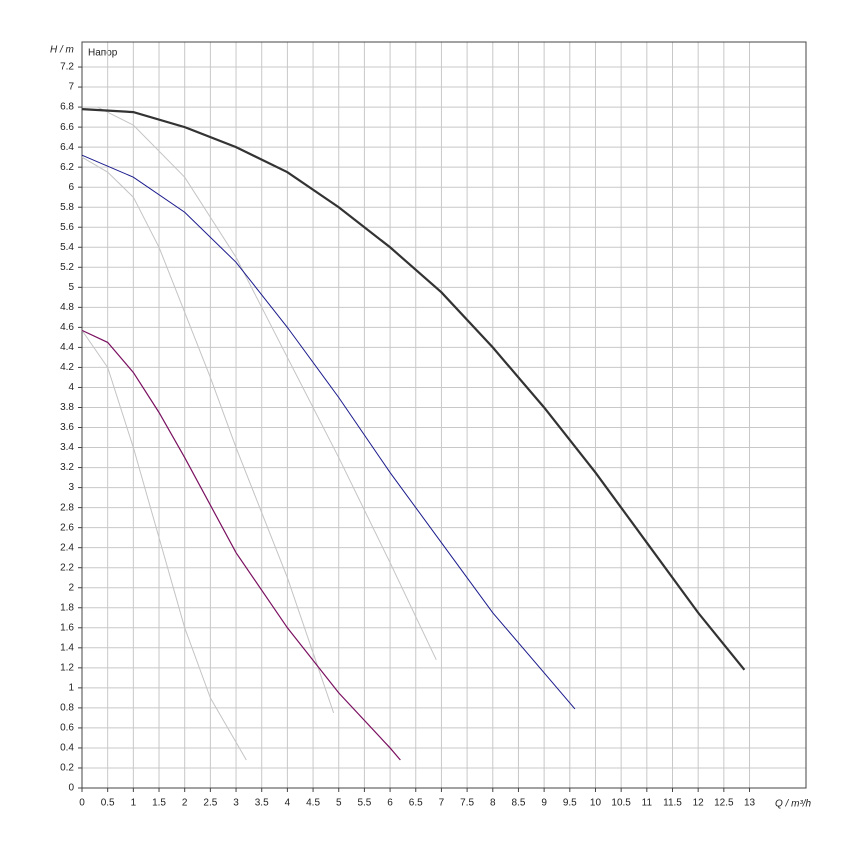 This screenshot has height=855, width=850. I want to click on x-tick-label: 12.5, so click(724, 803).